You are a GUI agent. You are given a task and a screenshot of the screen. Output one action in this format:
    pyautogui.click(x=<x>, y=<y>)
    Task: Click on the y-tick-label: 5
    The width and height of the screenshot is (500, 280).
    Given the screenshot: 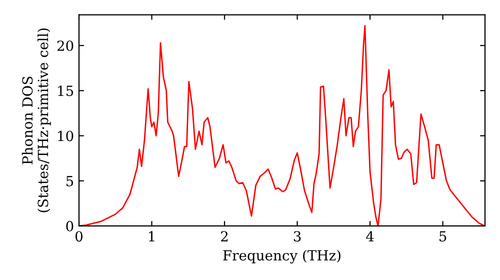 What is the action you would take?
    pyautogui.click(x=70, y=181)
    